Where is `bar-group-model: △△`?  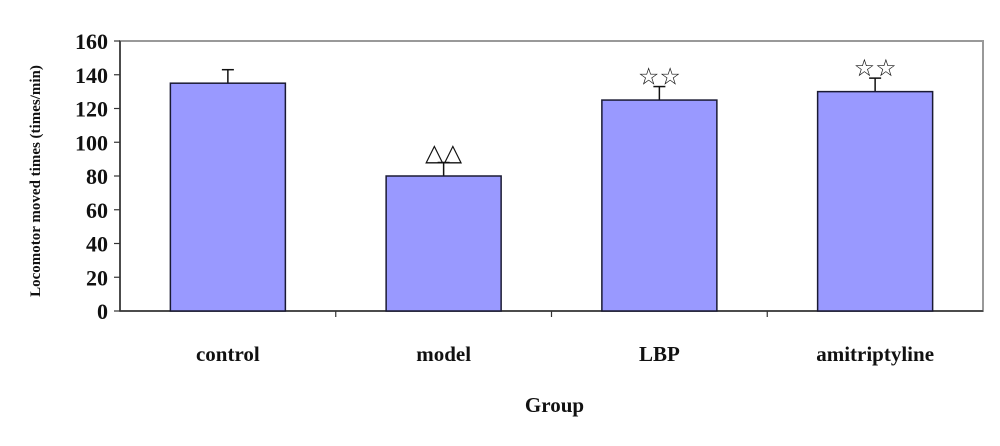 bar-group-model: △△ is located at coordinates (443, 225).